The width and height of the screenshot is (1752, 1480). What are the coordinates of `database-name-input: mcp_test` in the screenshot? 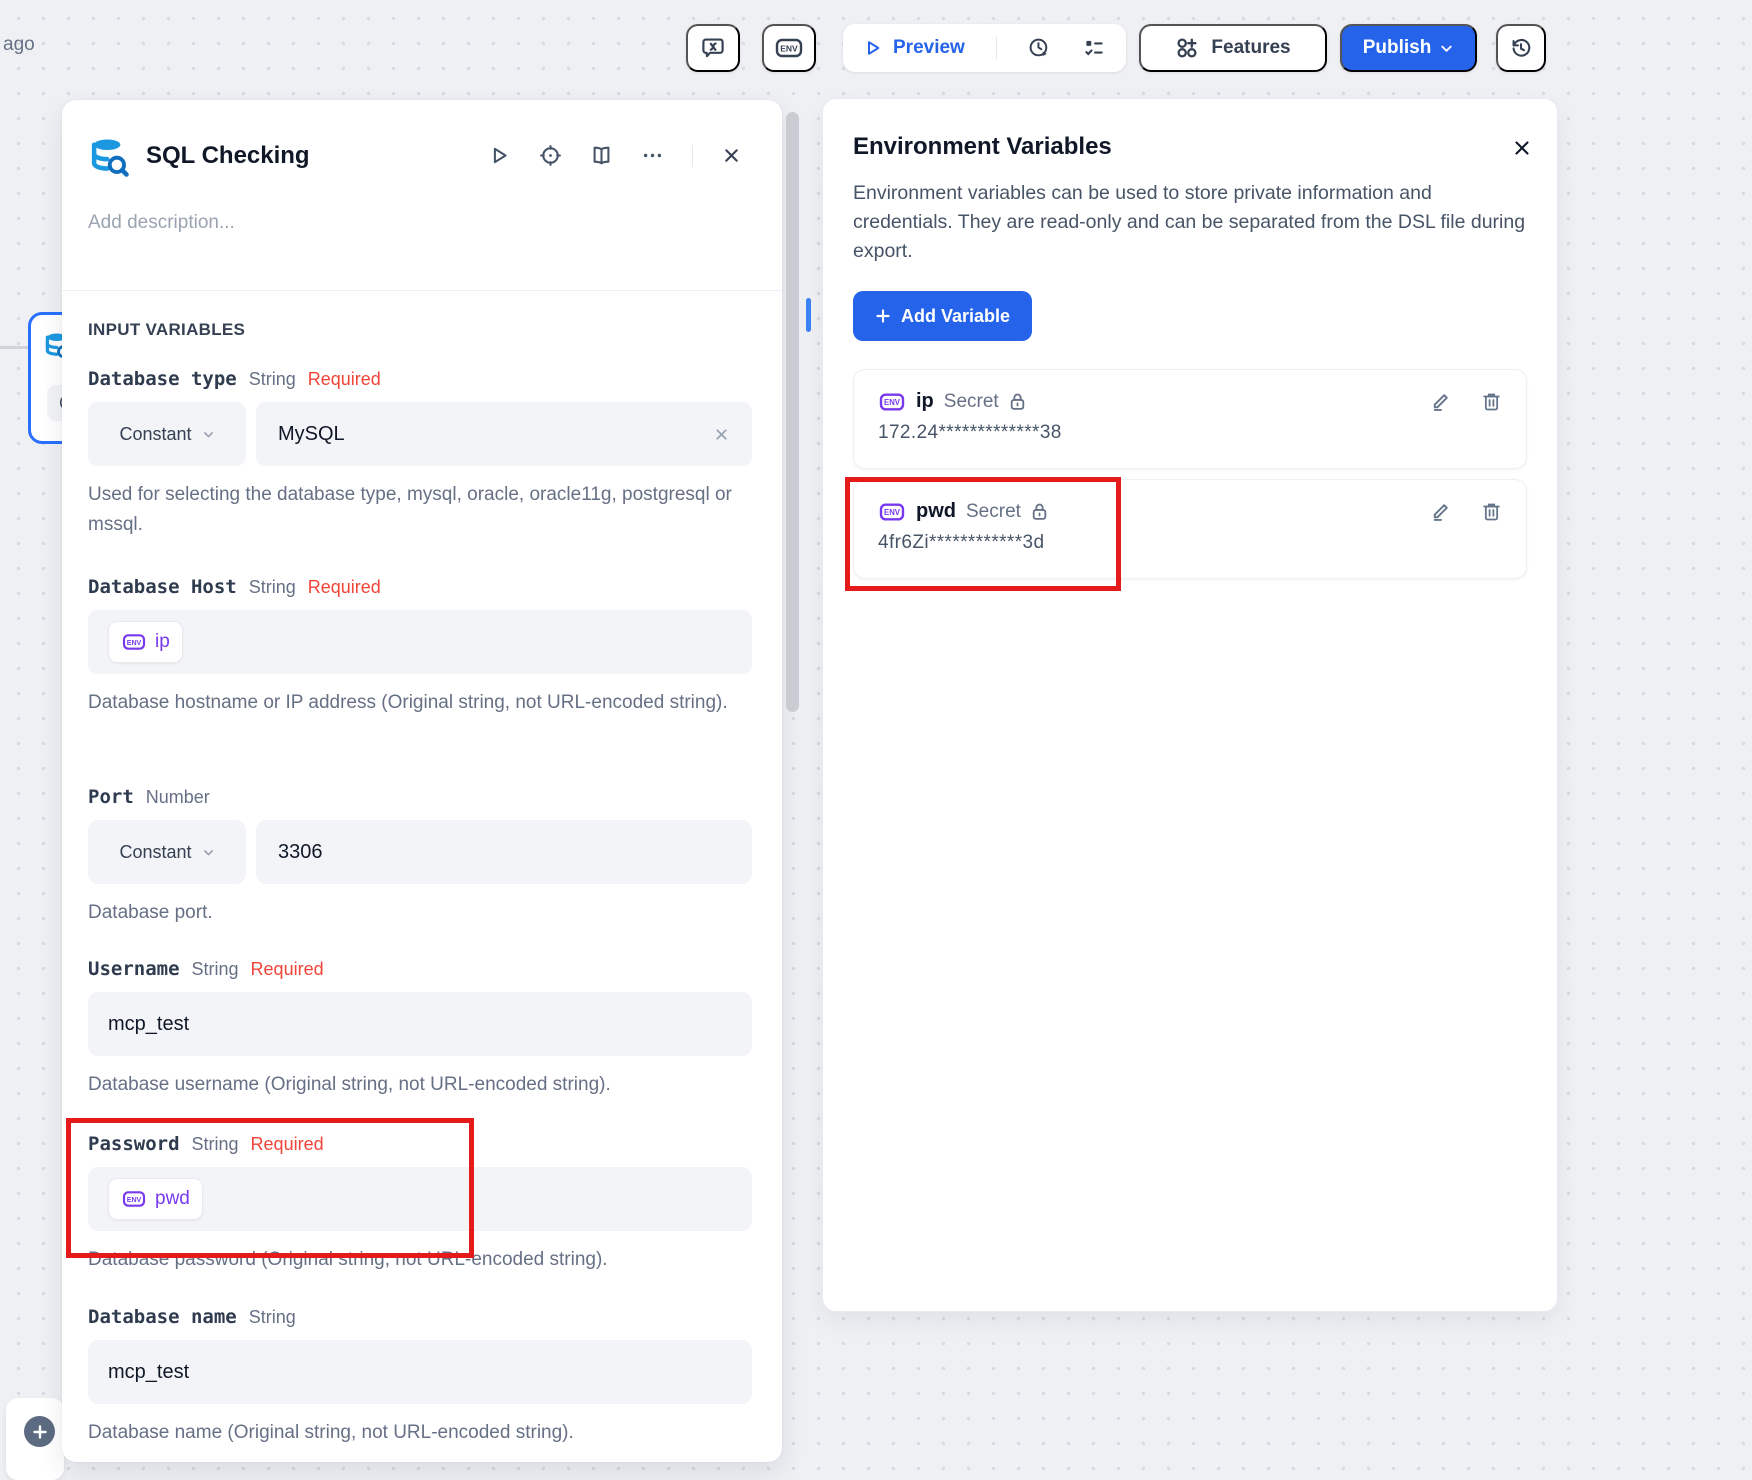 It's located at (420, 1372).